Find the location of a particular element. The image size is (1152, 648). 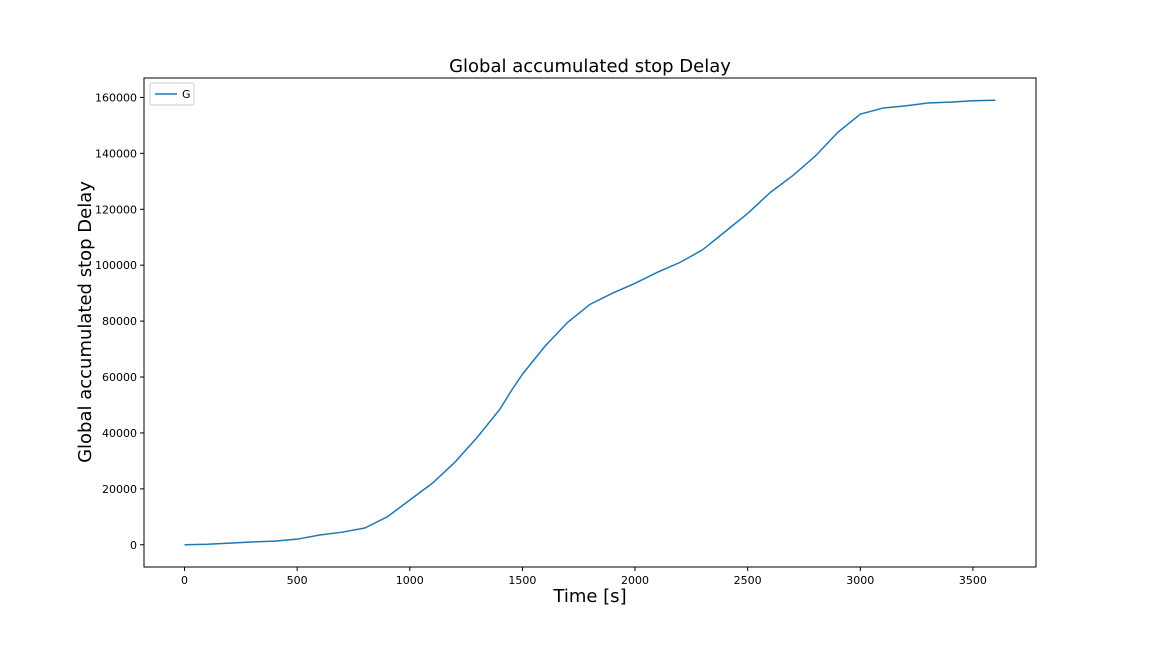

x-axis-label: Time [s] is located at coordinates (589, 596).